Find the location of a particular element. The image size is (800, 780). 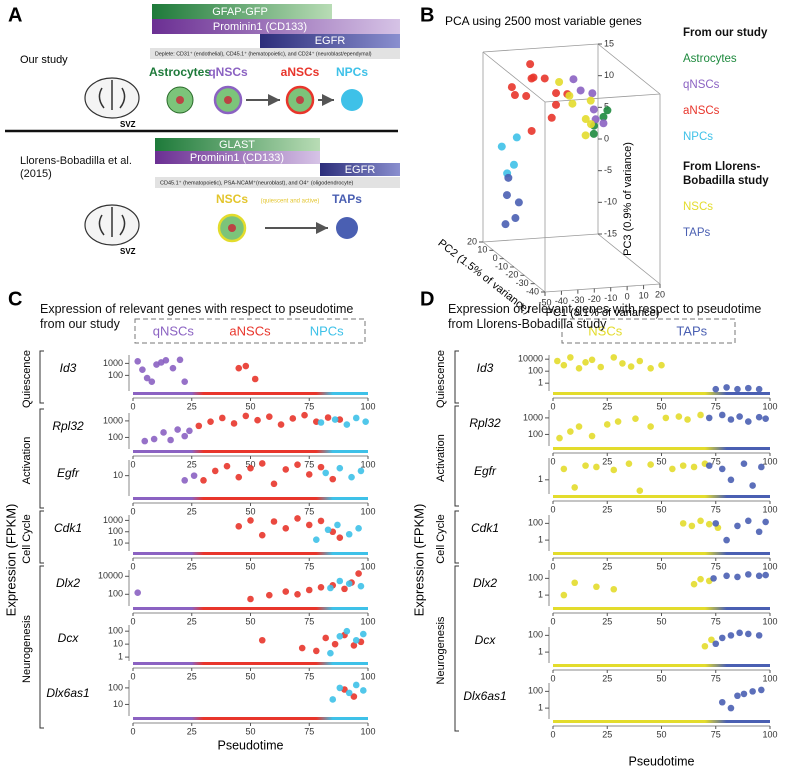

legend-entry: NSCs is located at coordinates (698, 207).